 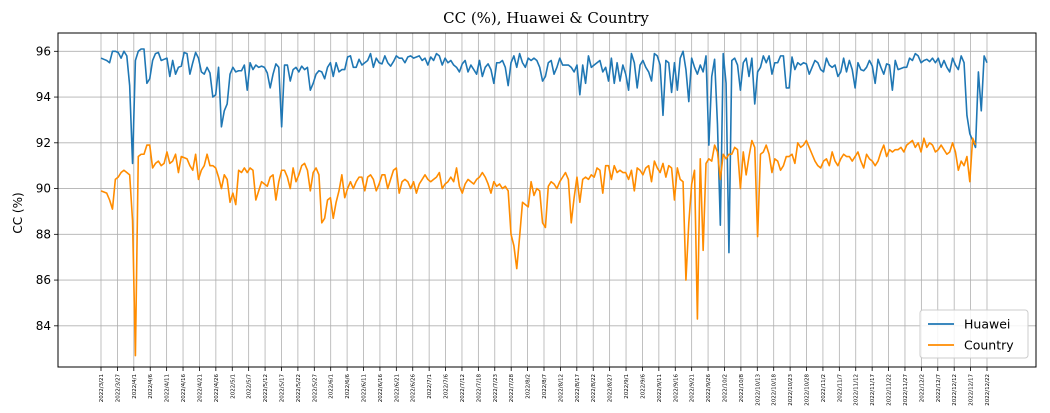 I want to click on x-tick-label: 2022/11/22, so click(x=890, y=390).